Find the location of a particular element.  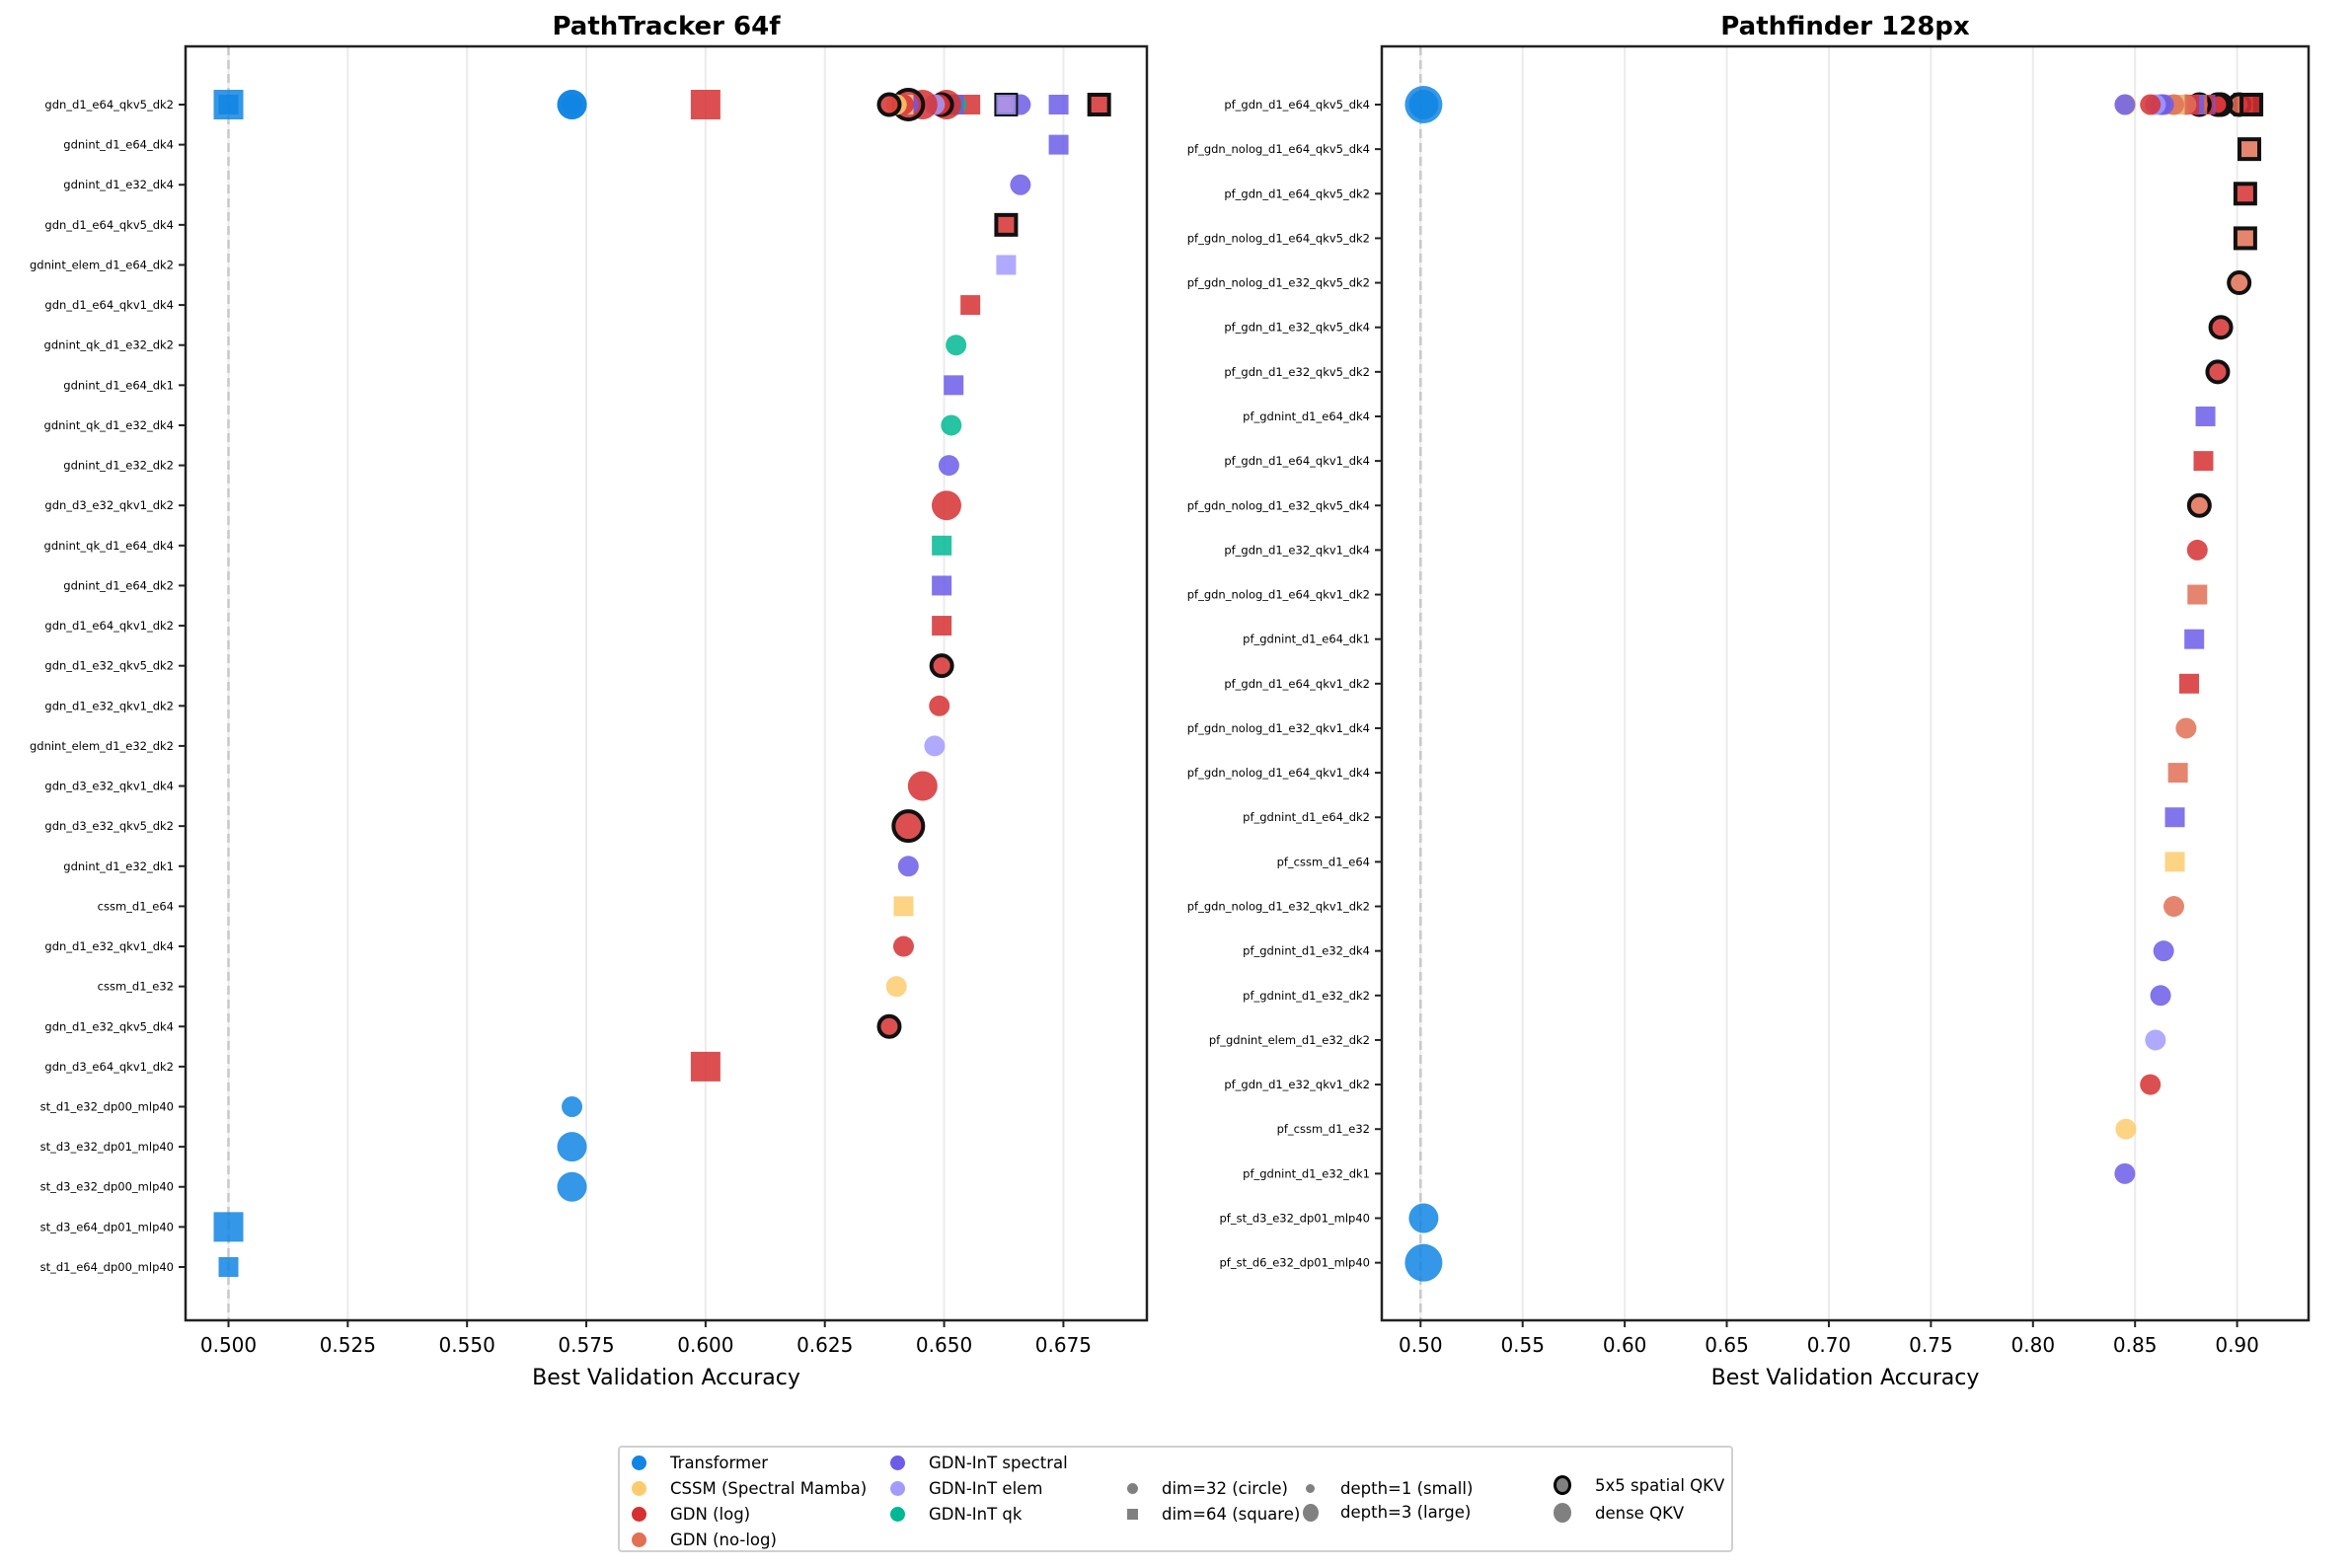

y-tick-label: pf_gdnint_d1_e64_dk2 is located at coordinates (1306, 817).